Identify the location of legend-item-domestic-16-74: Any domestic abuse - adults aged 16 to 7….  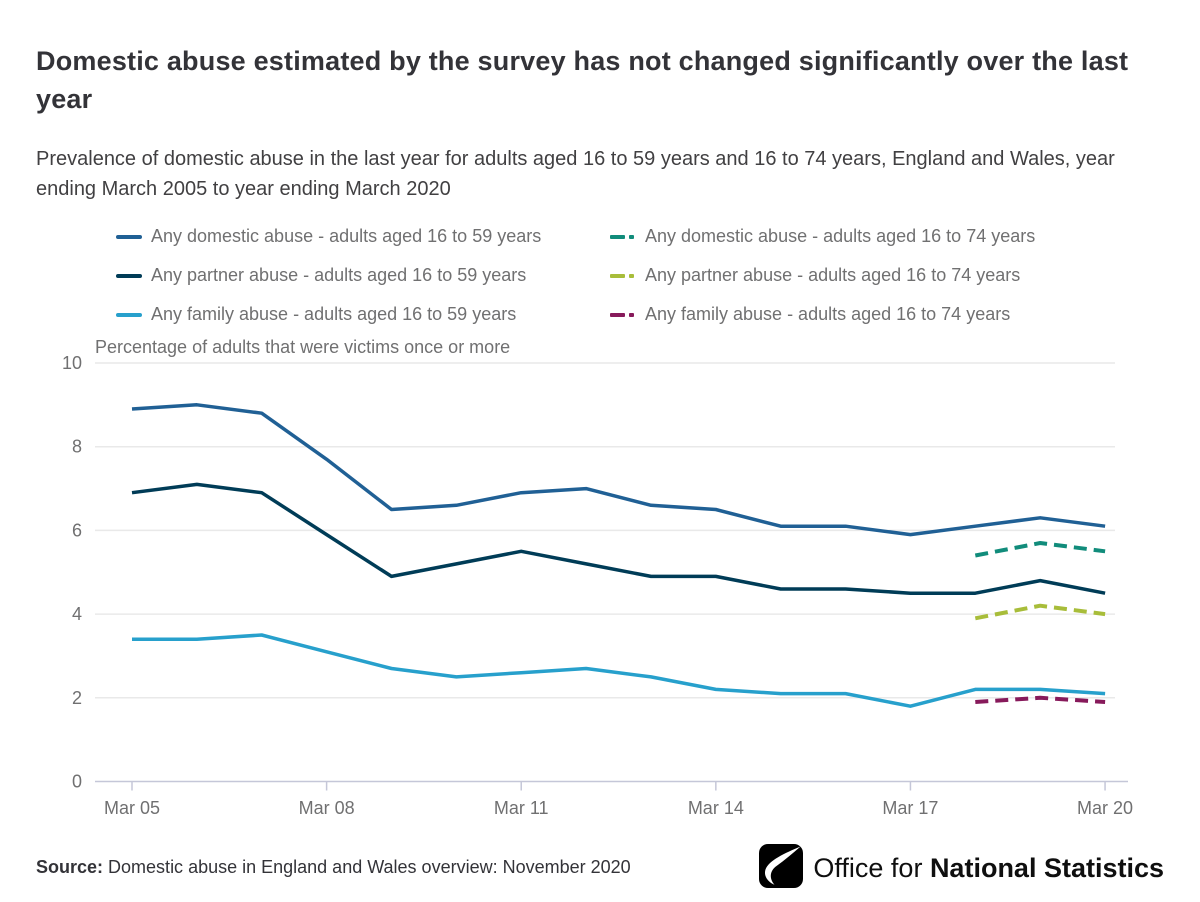
(822, 236).